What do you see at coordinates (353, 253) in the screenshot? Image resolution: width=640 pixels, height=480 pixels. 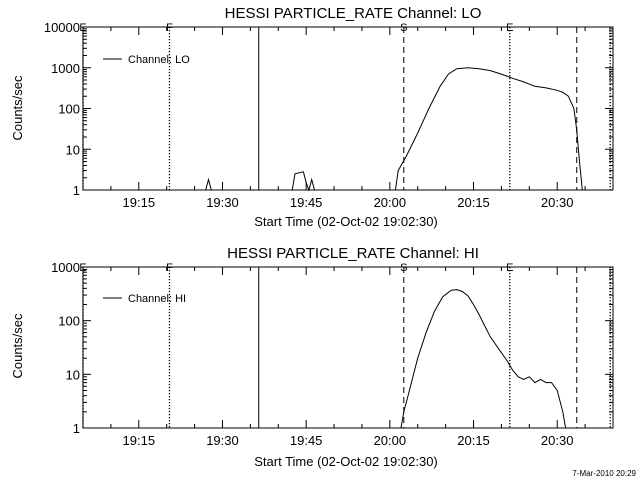 I see `chart-title: HESSI PARTICLE_RATE Channel: HI` at bounding box center [353, 253].